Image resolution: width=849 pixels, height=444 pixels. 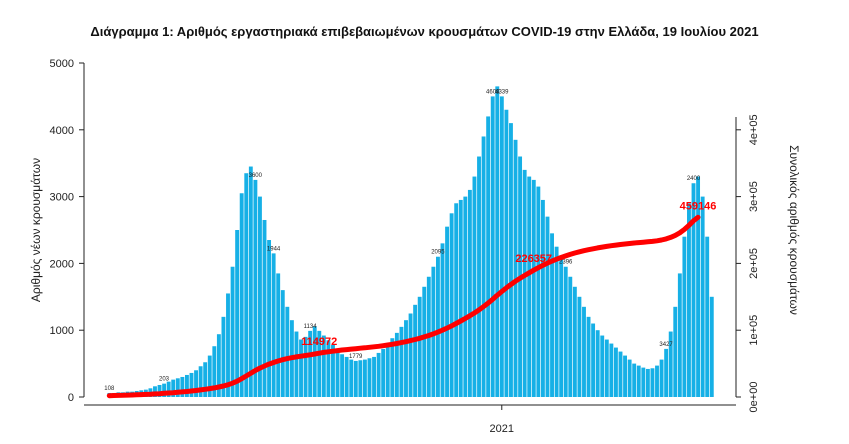 I want to click on bar-data-label: 3600, so click(x=256, y=176).